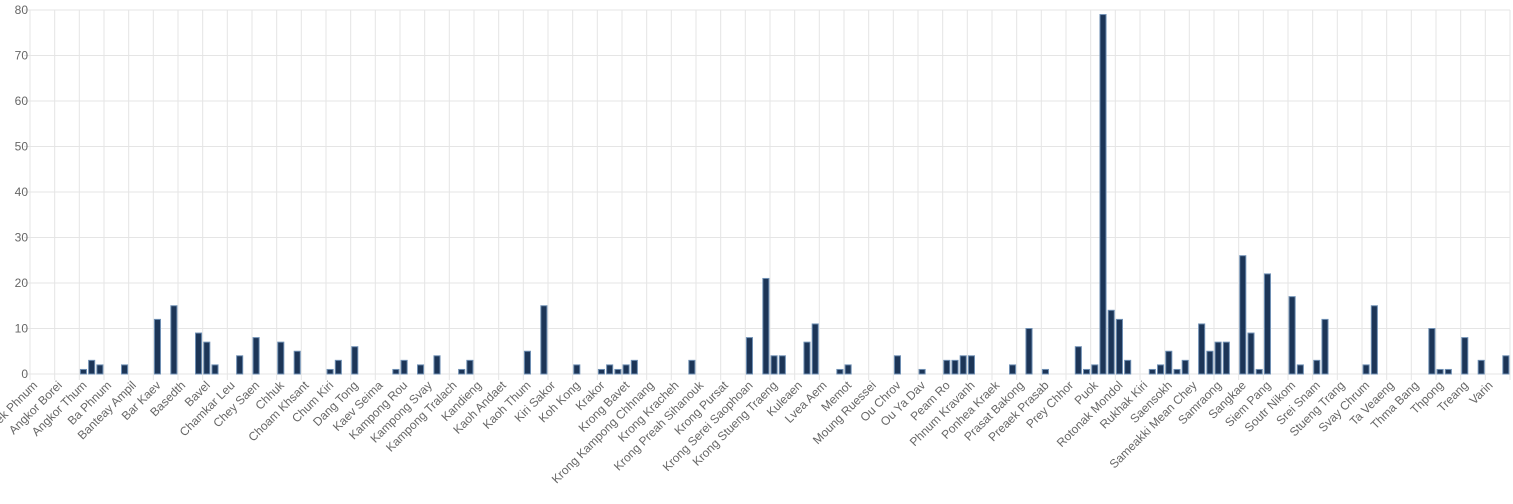  Describe the element at coordinates (22, 192) in the screenshot. I see `y-tick-label: 40` at that location.